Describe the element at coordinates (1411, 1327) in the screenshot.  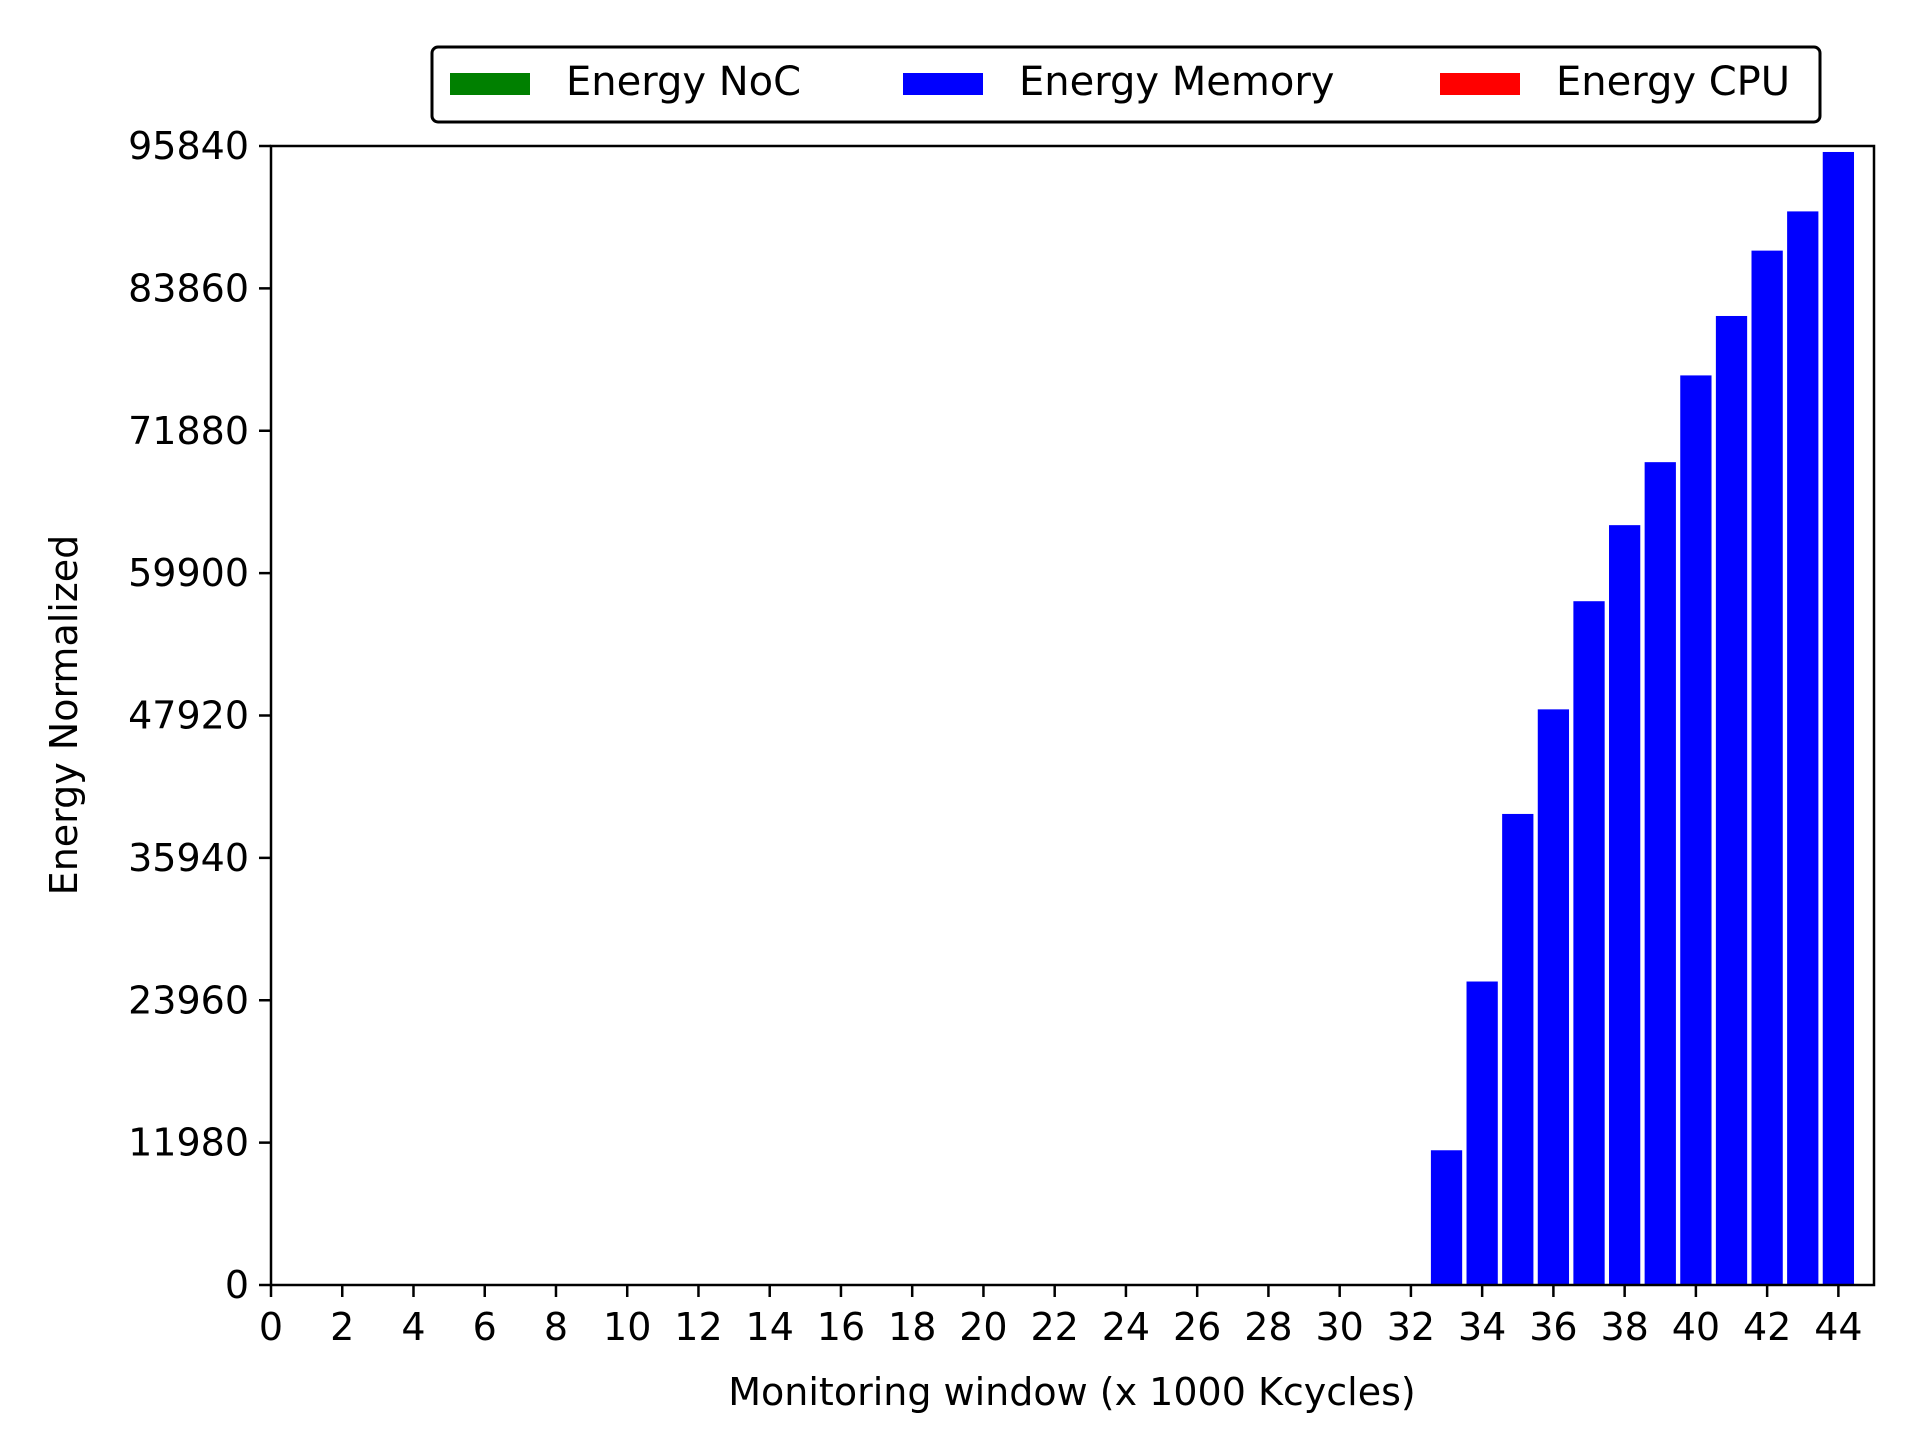
I see `x-tick-label: 32` at that location.